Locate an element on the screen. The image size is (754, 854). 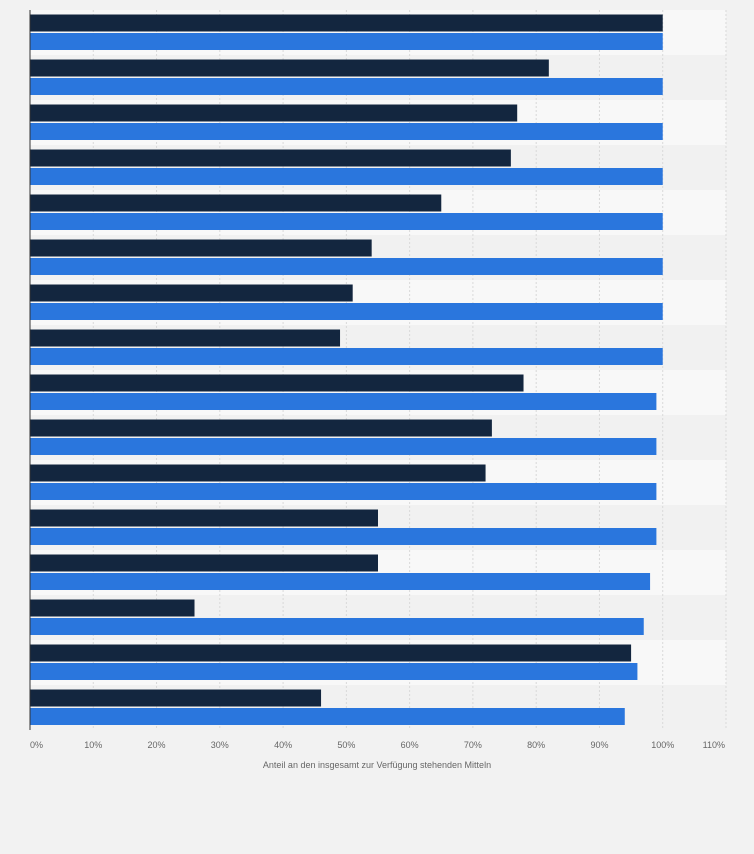
x-tick-label: 0% is located at coordinates (36, 745).